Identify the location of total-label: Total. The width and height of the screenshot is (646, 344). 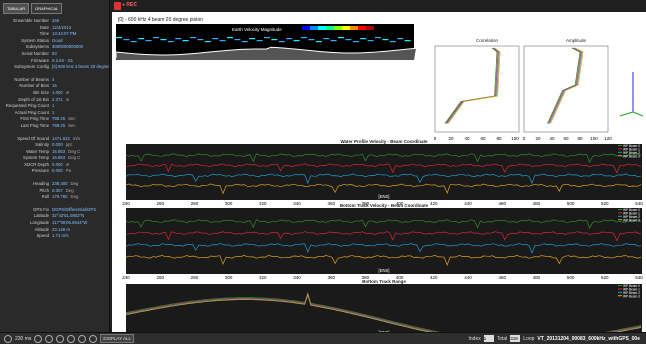
(502, 338).